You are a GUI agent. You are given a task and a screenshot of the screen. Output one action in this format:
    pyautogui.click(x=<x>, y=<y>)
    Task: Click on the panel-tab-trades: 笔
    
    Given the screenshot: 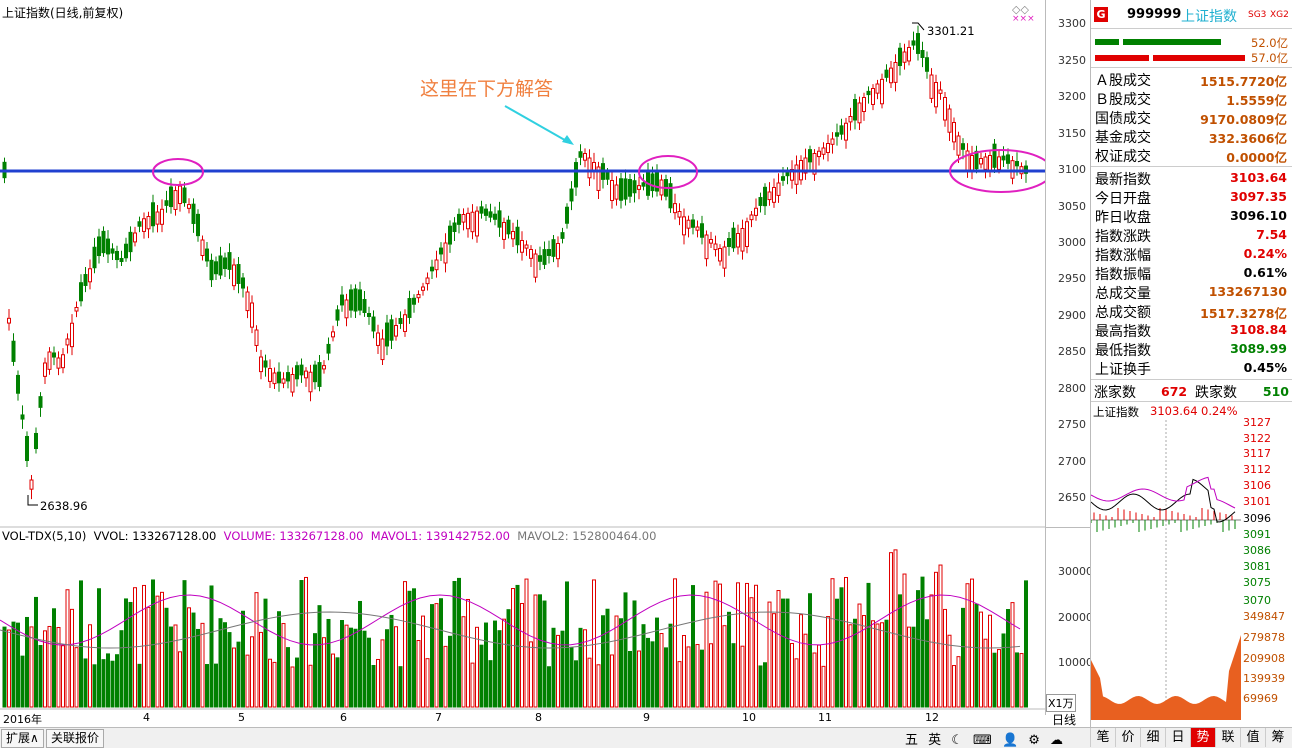 What is the action you would take?
    pyautogui.click(x=1102, y=737)
    